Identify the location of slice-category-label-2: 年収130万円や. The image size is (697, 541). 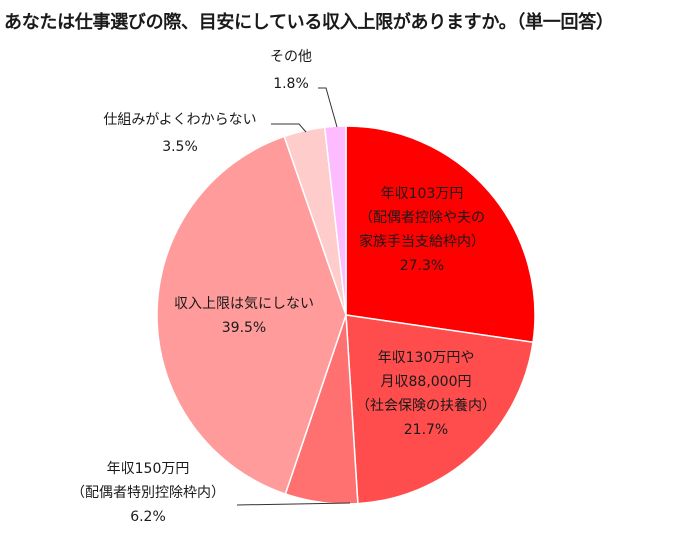
(426, 358).